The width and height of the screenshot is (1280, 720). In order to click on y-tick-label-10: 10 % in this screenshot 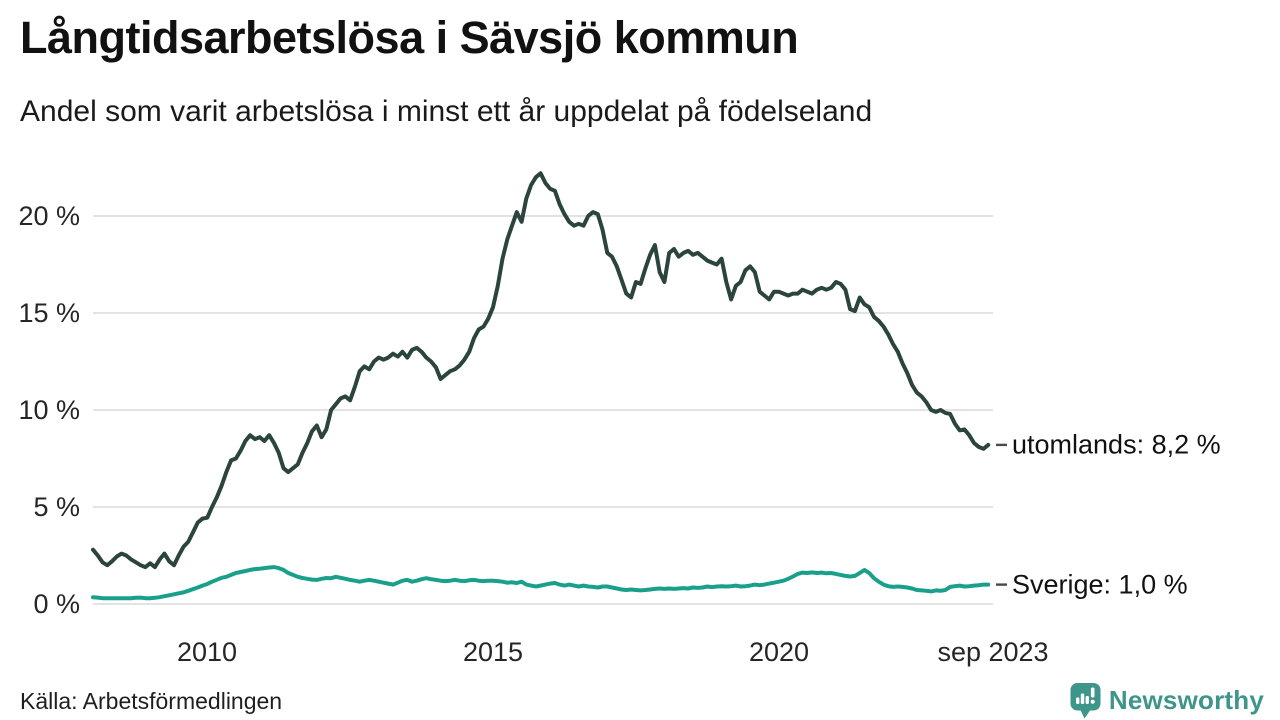, I will do `click(49, 410)`.